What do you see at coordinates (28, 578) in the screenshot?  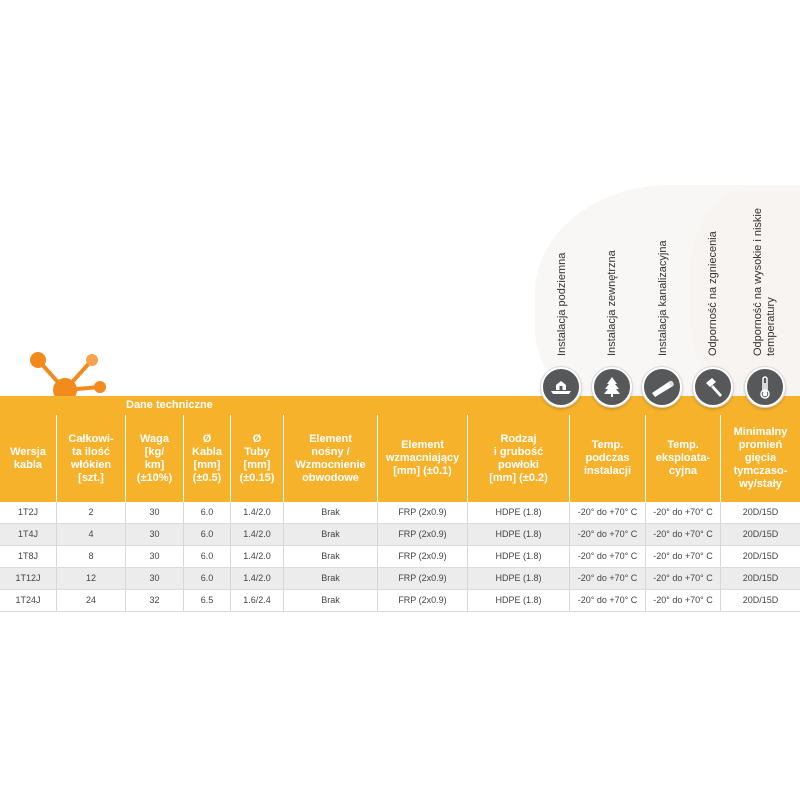 I see `cell-version: 1T12J` at bounding box center [28, 578].